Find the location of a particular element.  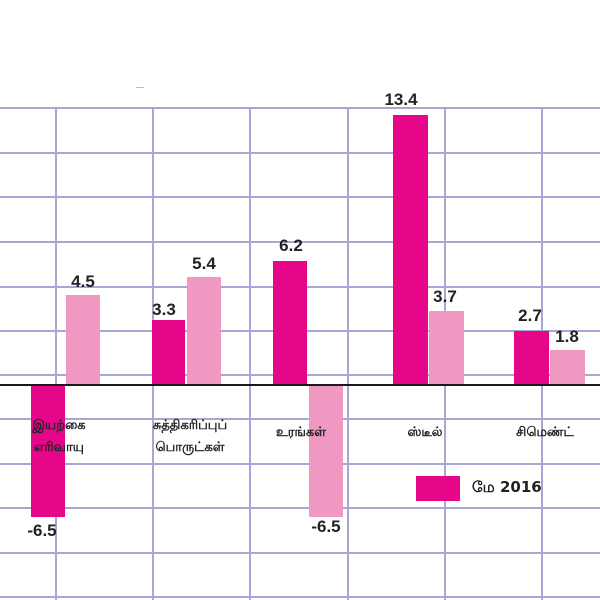

value-label: 2.7 is located at coordinates (530, 315).